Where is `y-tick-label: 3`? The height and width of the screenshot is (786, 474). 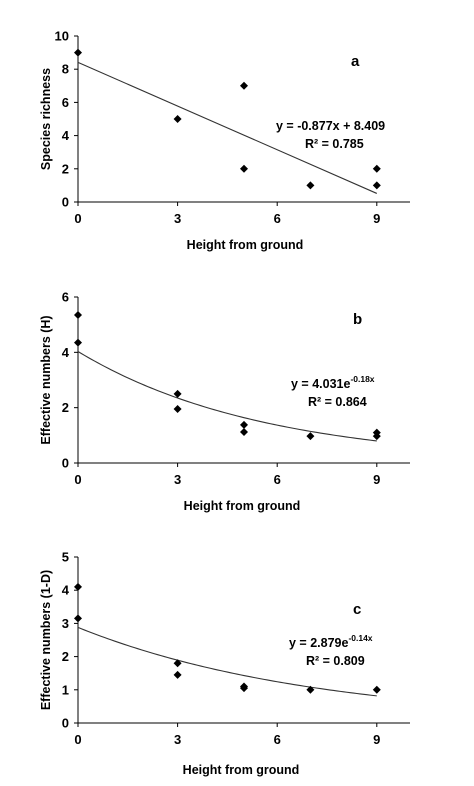
y-tick-label: 3 is located at coordinates (65, 623).